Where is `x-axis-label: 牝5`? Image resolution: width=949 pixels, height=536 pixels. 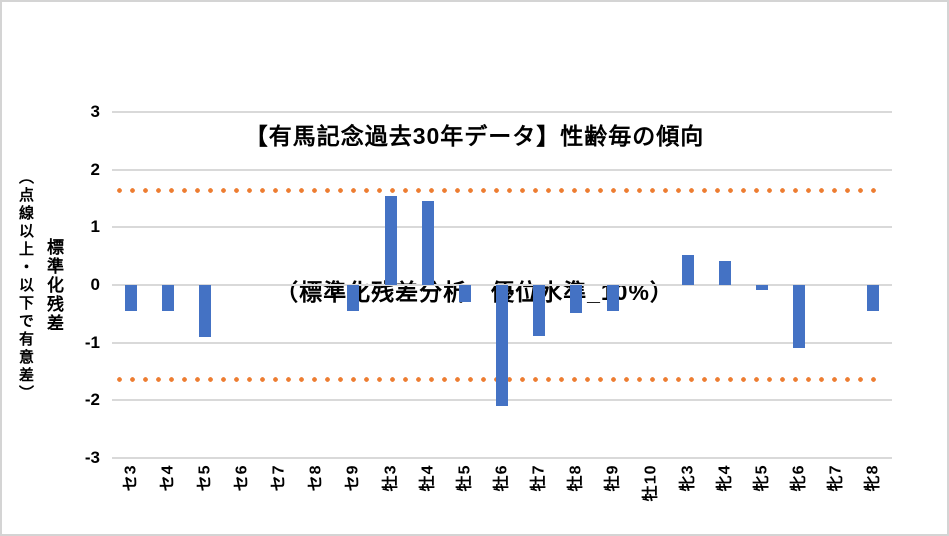 x-axis-label: 牝5 is located at coordinates (762, 478).